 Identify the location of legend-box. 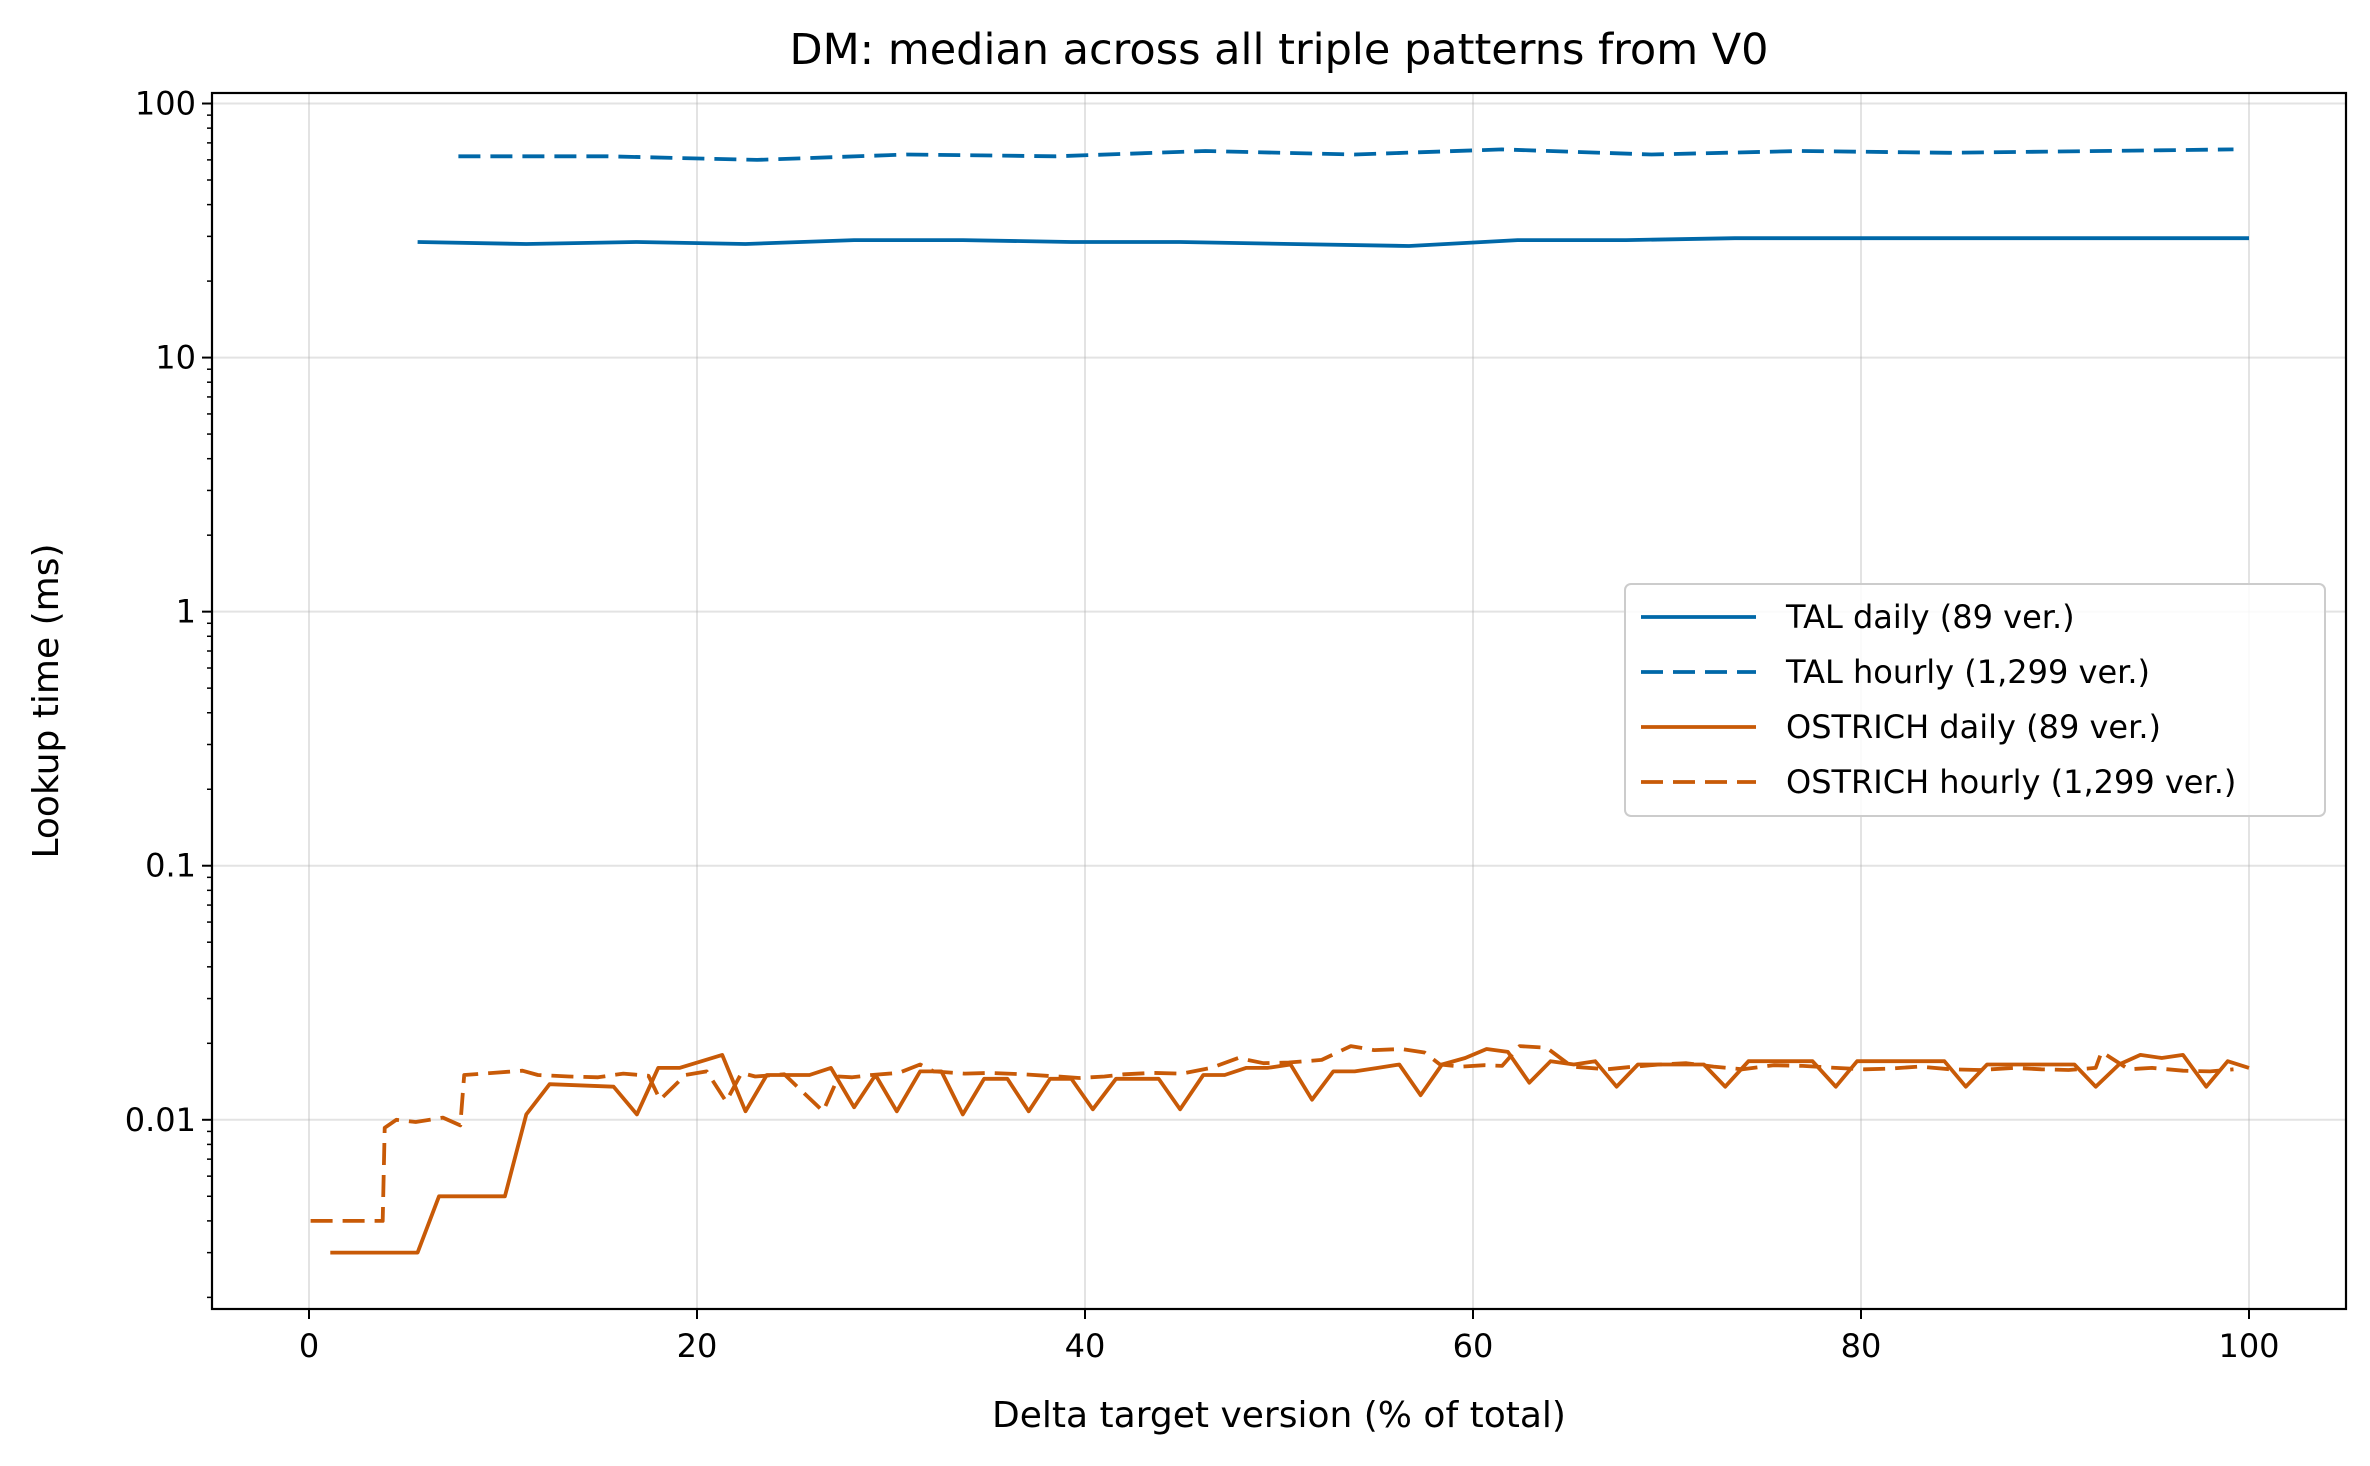
(1975, 700).